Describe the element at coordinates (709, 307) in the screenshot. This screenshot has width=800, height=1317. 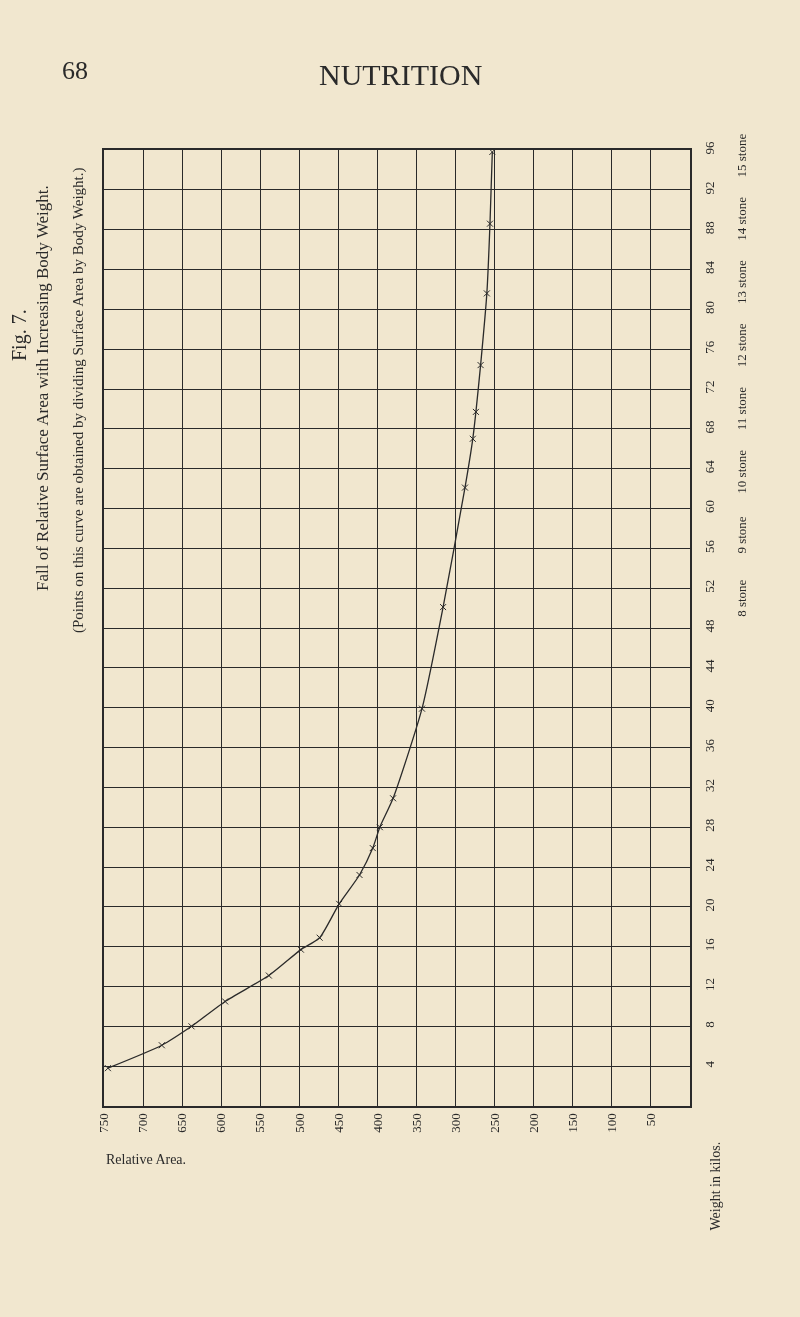
I see `y-tick-label: 80` at that location.